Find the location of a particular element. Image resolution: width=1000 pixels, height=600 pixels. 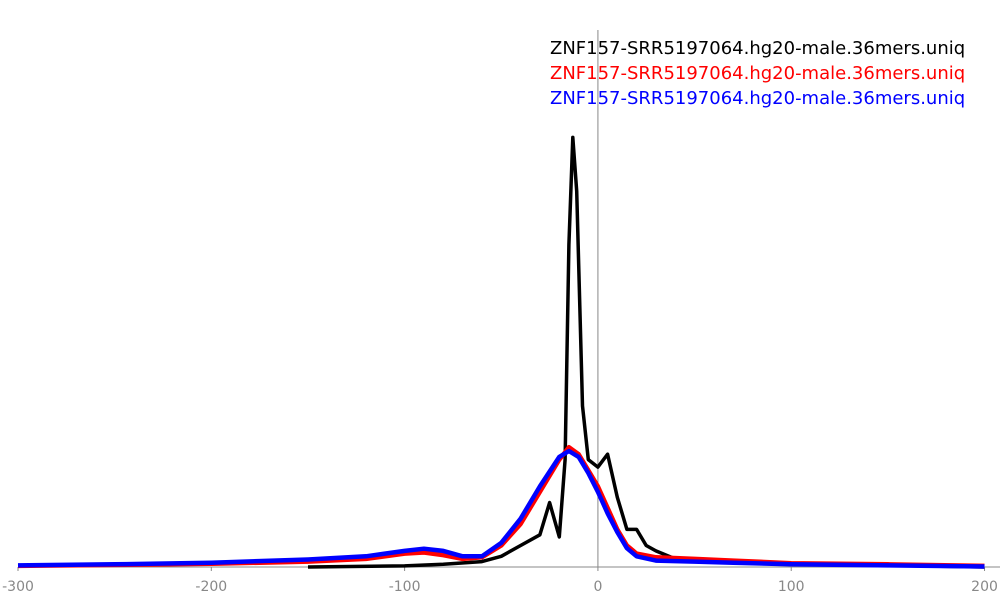

x-tick-label: -100 is located at coordinates (405, 587).